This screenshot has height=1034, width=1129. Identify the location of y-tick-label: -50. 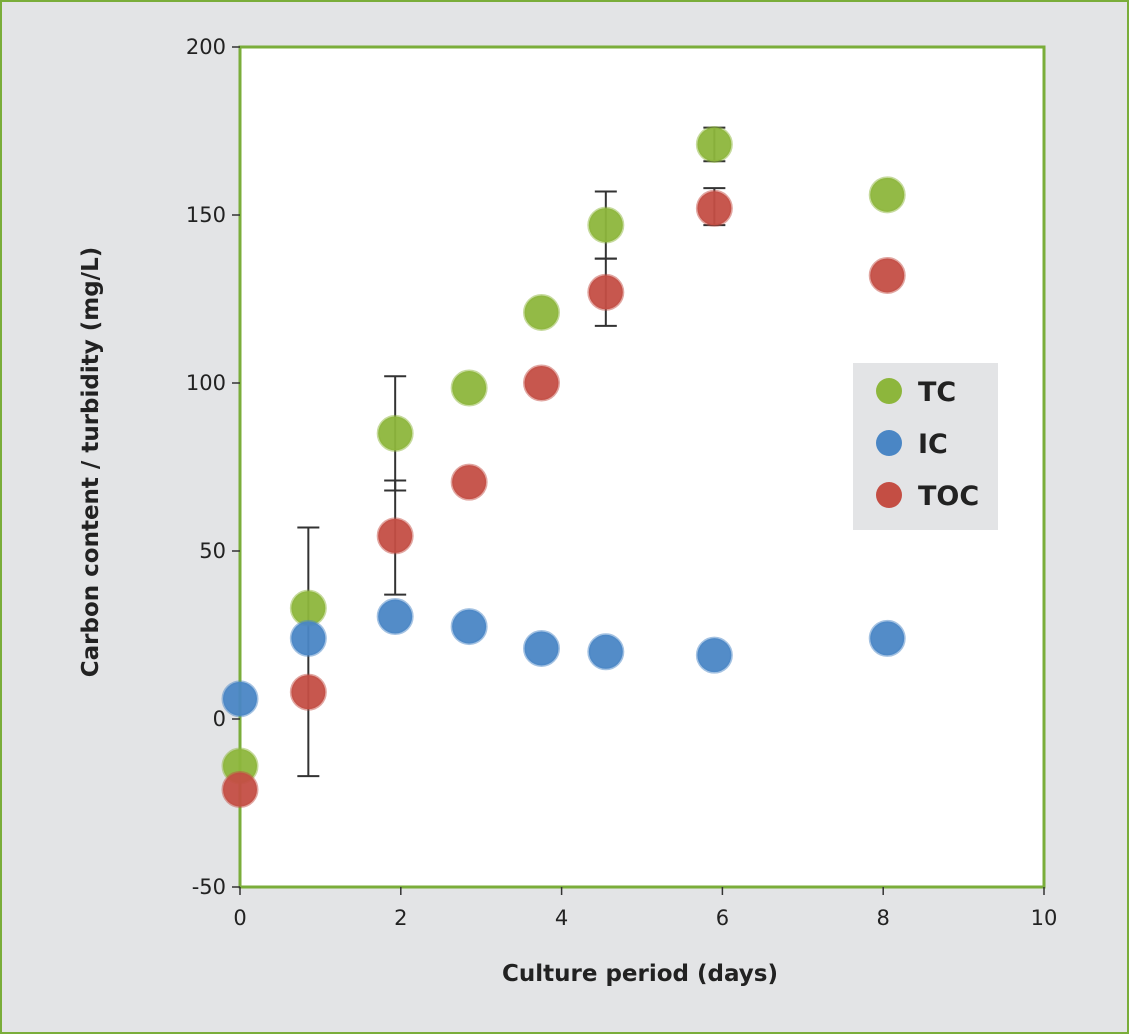
(209, 887).